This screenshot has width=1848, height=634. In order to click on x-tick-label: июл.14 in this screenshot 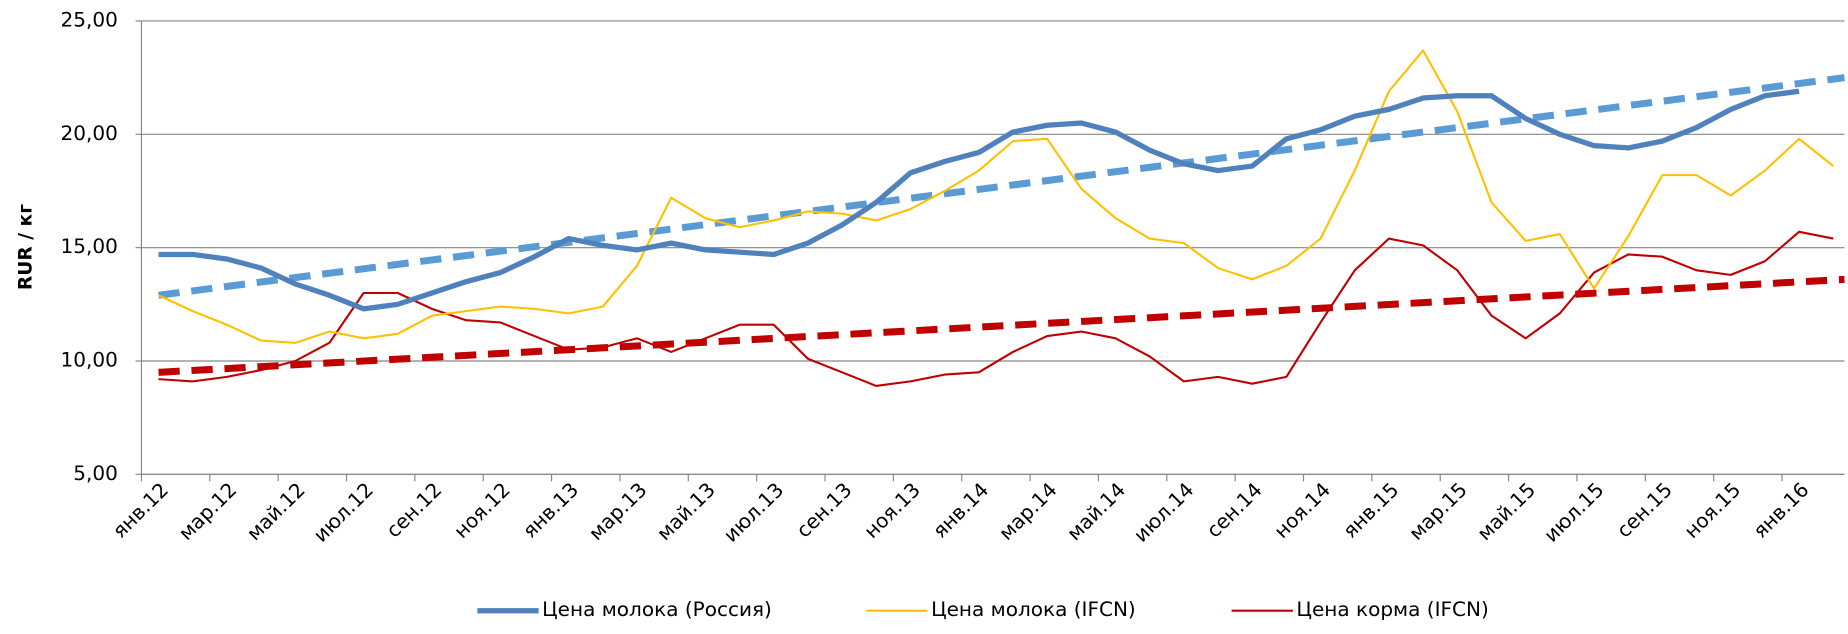, I will do `click(1163, 512)`.